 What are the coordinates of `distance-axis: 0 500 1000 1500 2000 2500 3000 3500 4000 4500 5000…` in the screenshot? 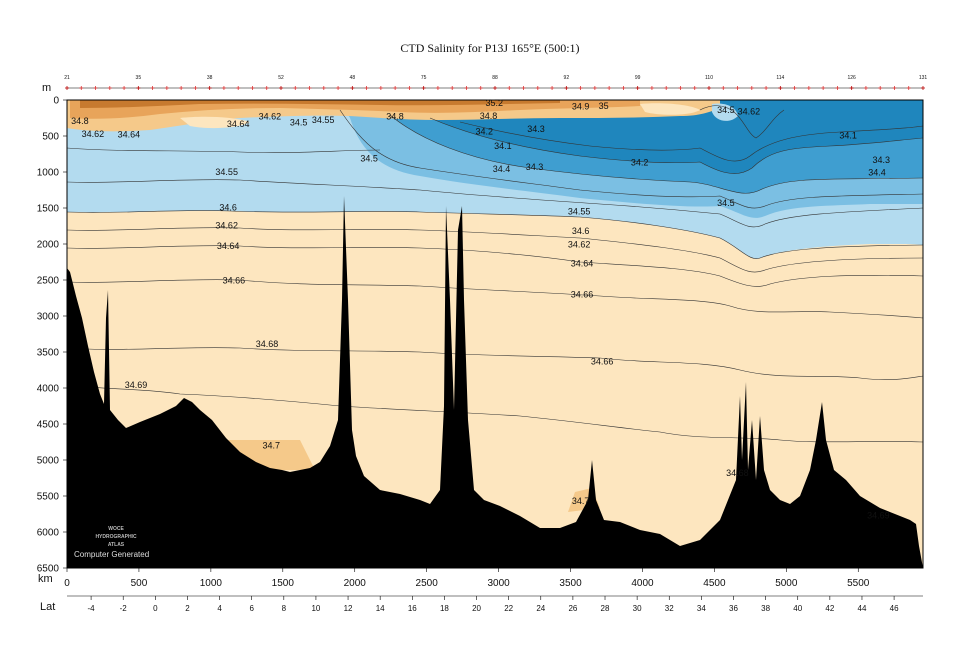 It's located at (467, 578).